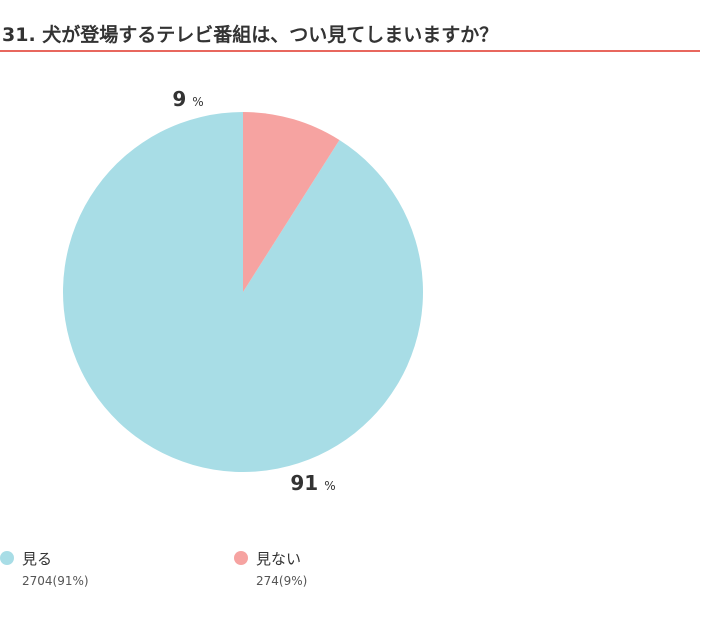 This screenshot has height=626, width=710. What do you see at coordinates (250, 35) in the screenshot?
I see `page-title: 31. 犬が登場するテレビ番組は、つい見てしまいますか？` at bounding box center [250, 35].